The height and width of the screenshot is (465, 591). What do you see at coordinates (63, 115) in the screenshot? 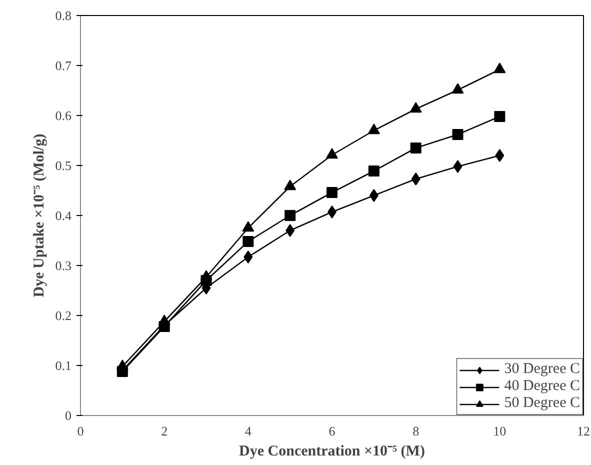
I see `y-tick-label: 0.6` at bounding box center [63, 115].